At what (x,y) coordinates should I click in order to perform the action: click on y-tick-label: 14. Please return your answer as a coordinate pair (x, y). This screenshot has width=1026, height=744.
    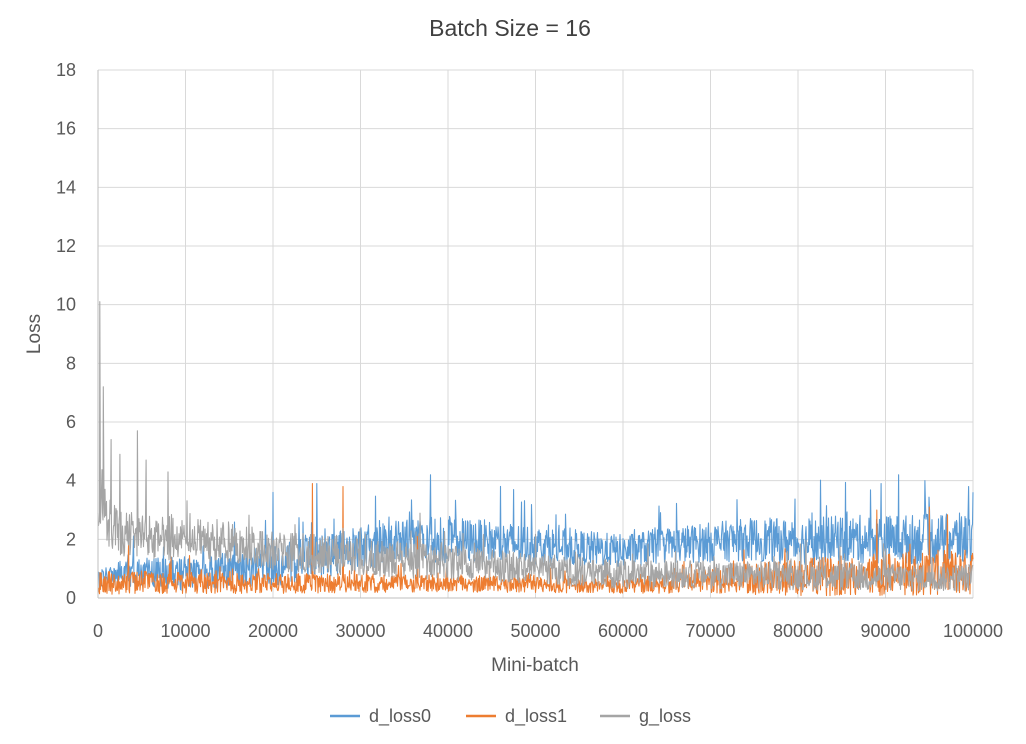
    Looking at the image, I should click on (66, 187).